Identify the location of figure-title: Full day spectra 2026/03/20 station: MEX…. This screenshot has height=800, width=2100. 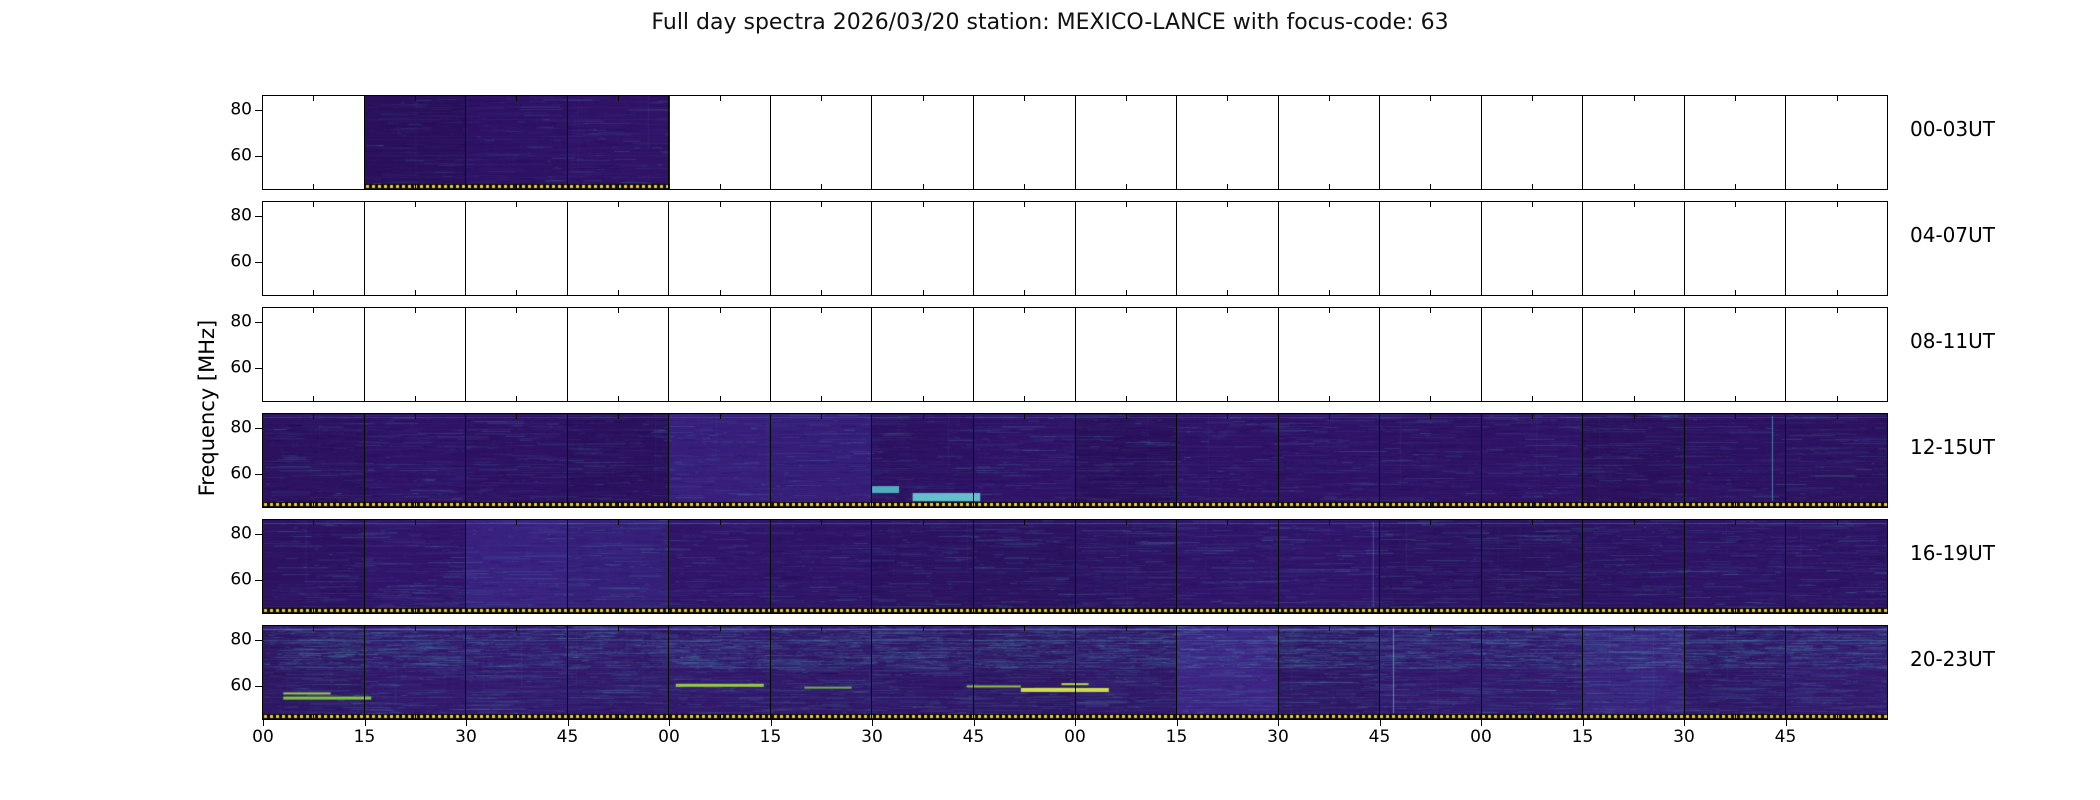
(1050, 22).